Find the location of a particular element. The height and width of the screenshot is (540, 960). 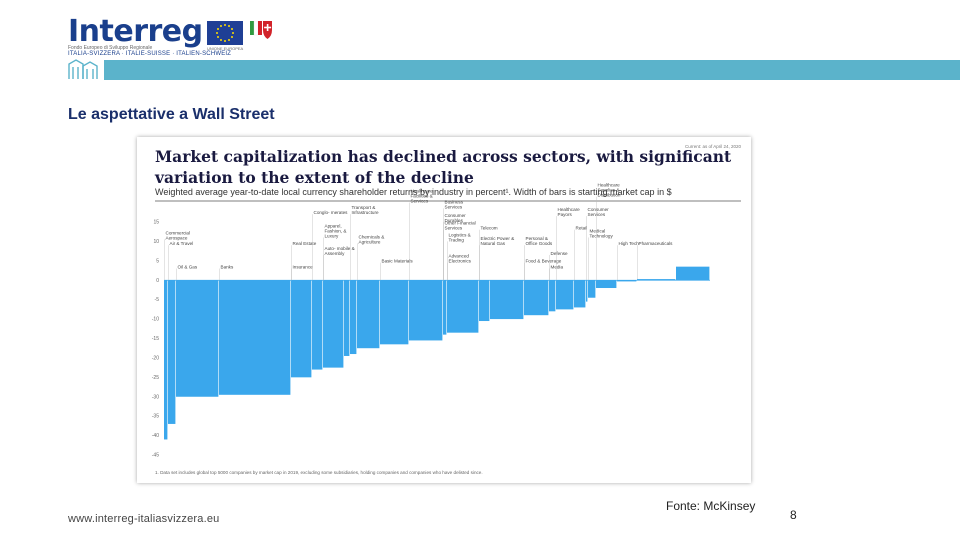

category-label: Retail is located at coordinates (582, 228).